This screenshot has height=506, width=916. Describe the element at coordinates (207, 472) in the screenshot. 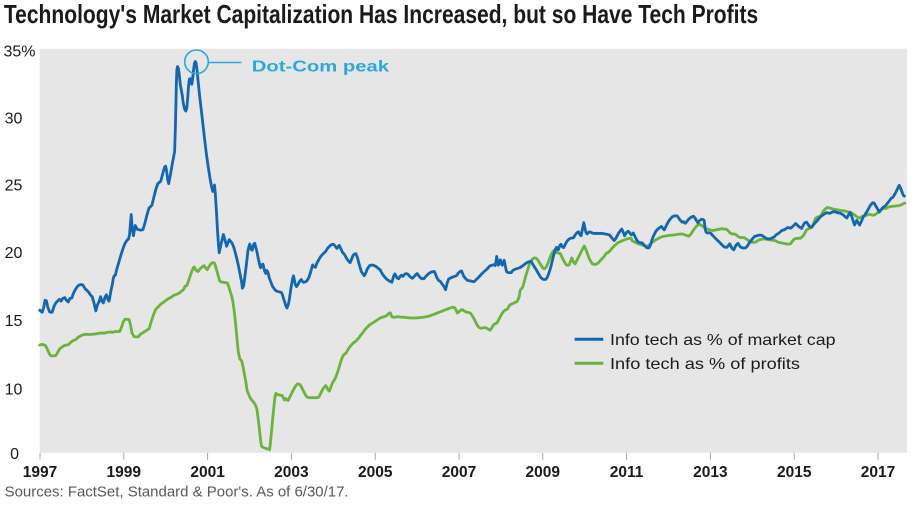

I see `svg-text: 2001` at that location.